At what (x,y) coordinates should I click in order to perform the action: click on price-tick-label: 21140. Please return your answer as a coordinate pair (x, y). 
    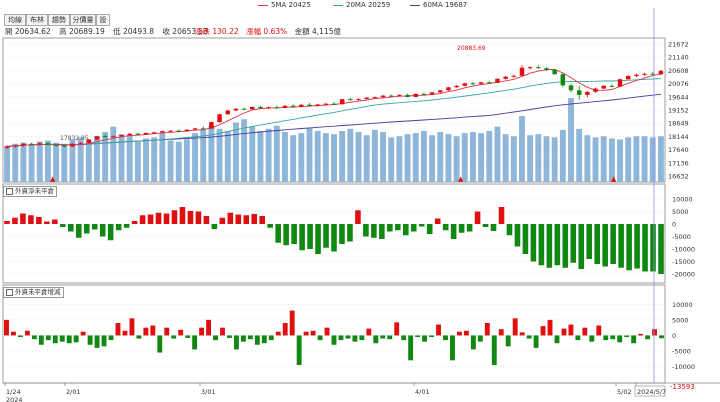
    Looking at the image, I should click on (678, 58).